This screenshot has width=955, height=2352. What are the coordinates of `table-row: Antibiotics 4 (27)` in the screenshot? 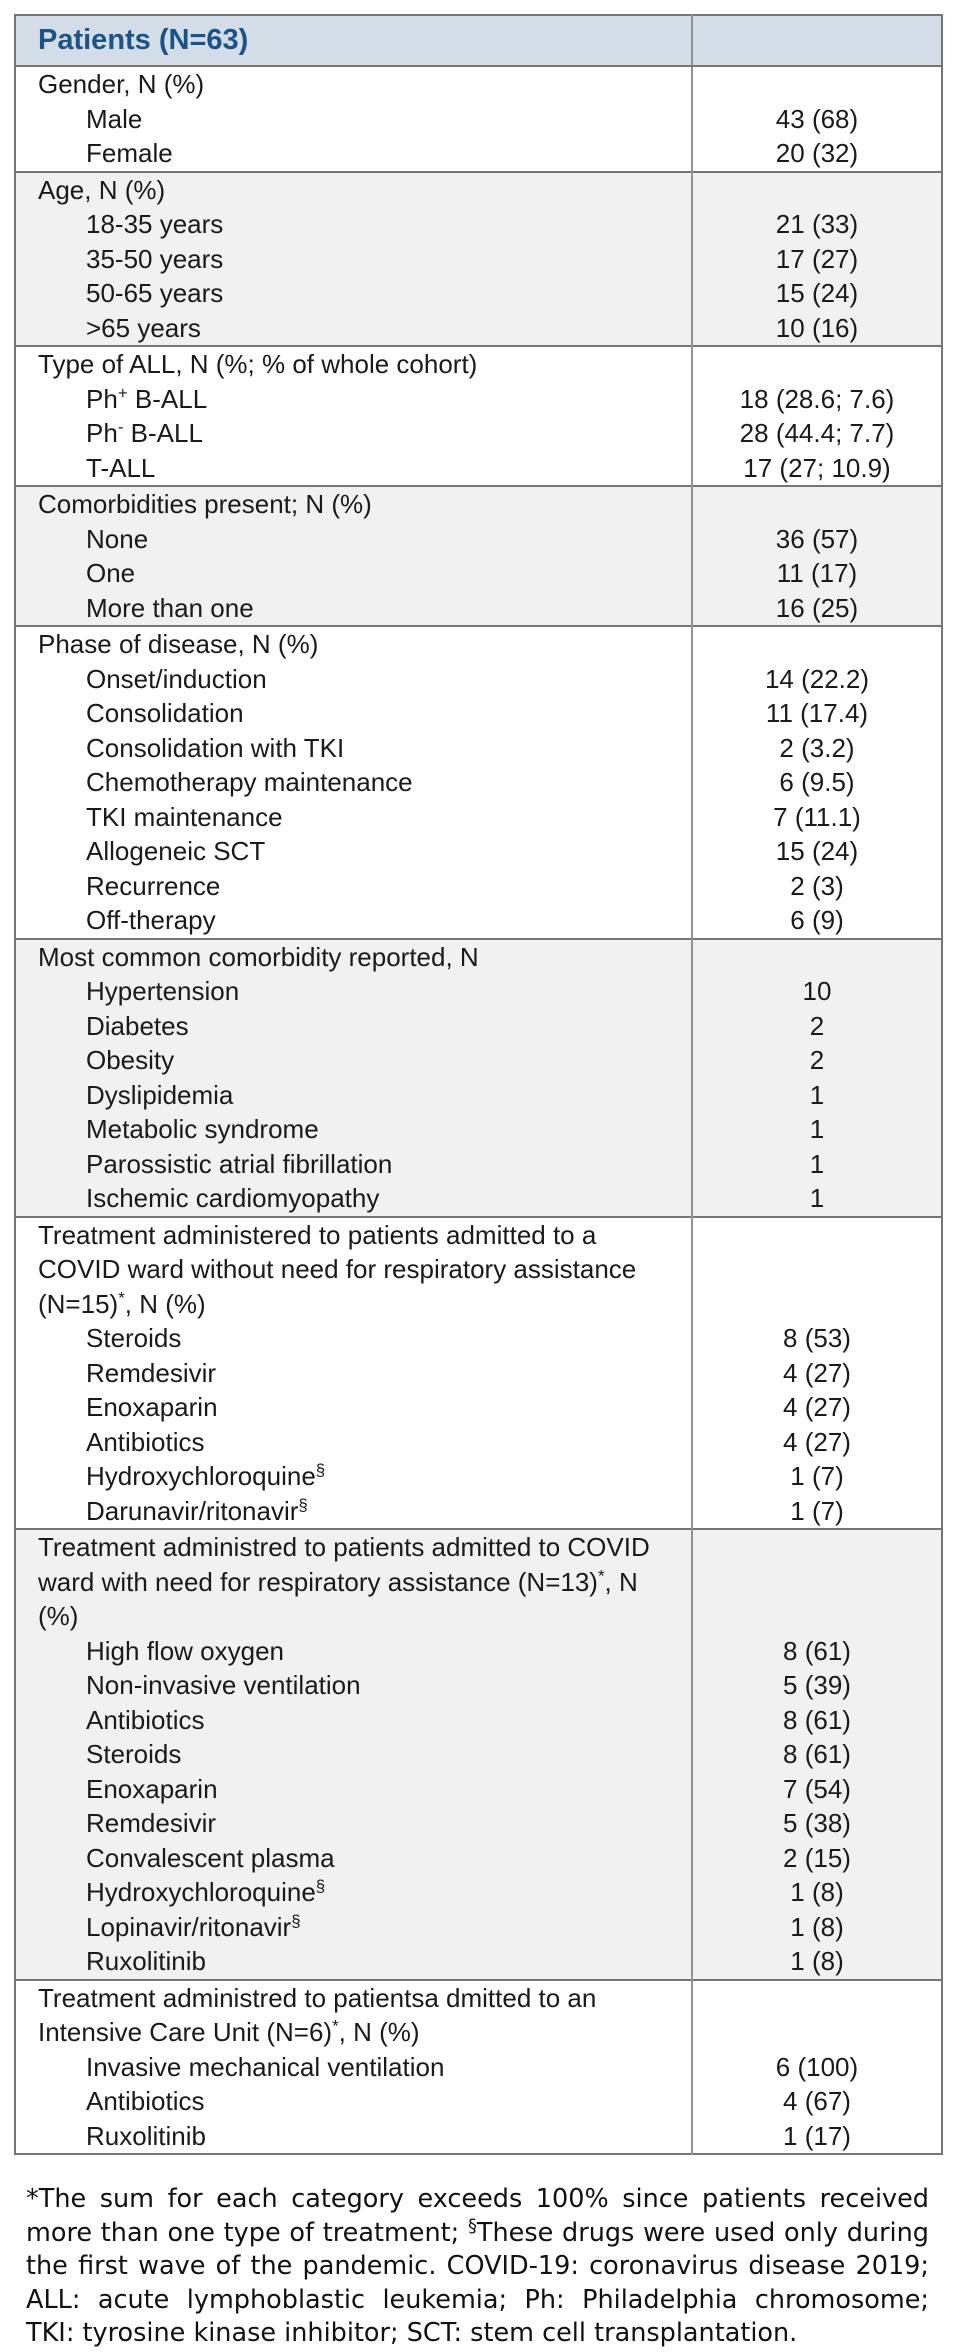 It's located at (478, 1441).